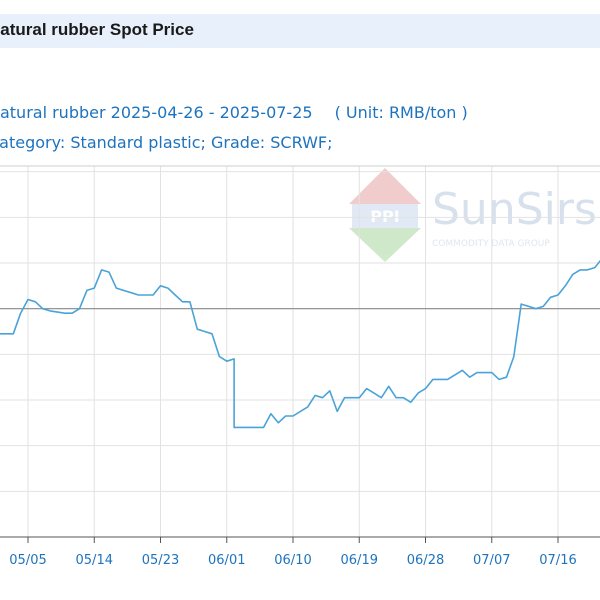 The width and height of the screenshot is (600, 600). What do you see at coordinates (160, 560) in the screenshot?
I see `x-tick-label: 05/23` at bounding box center [160, 560].